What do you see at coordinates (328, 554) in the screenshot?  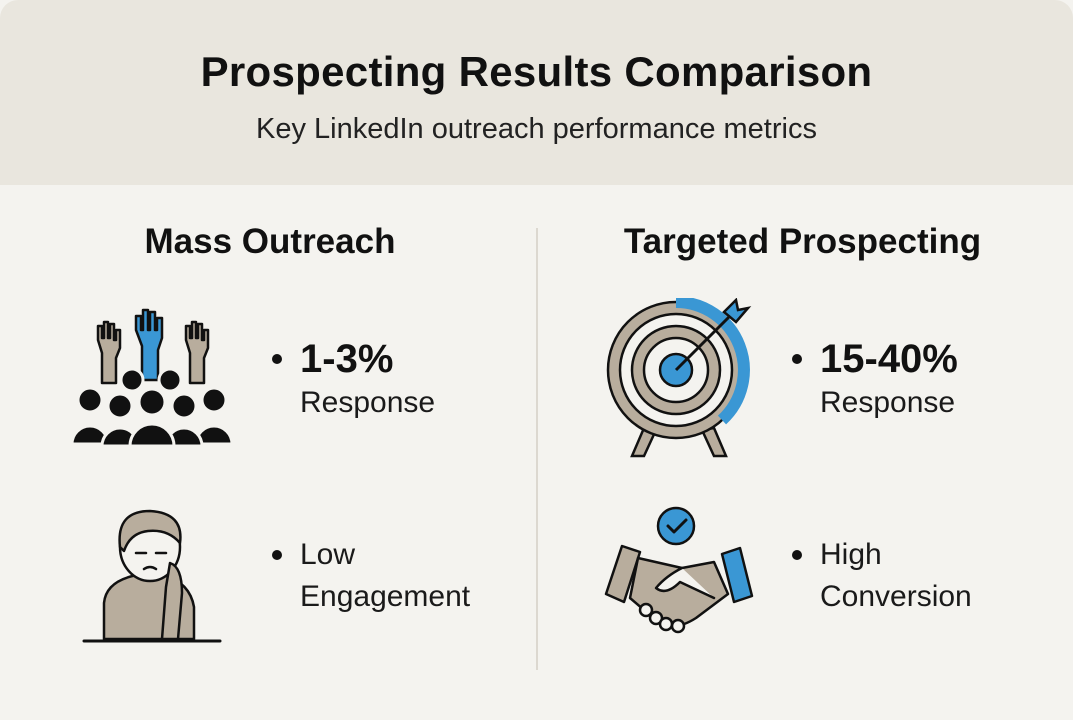 I see `low-engagement-line1: Low` at bounding box center [328, 554].